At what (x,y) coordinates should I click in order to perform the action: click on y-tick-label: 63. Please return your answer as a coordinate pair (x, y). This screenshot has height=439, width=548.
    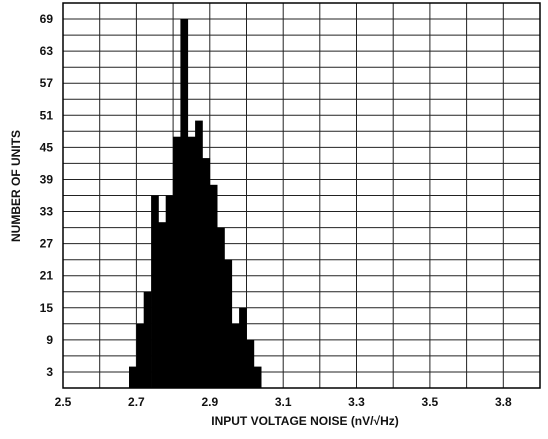
    Looking at the image, I should click on (47, 51).